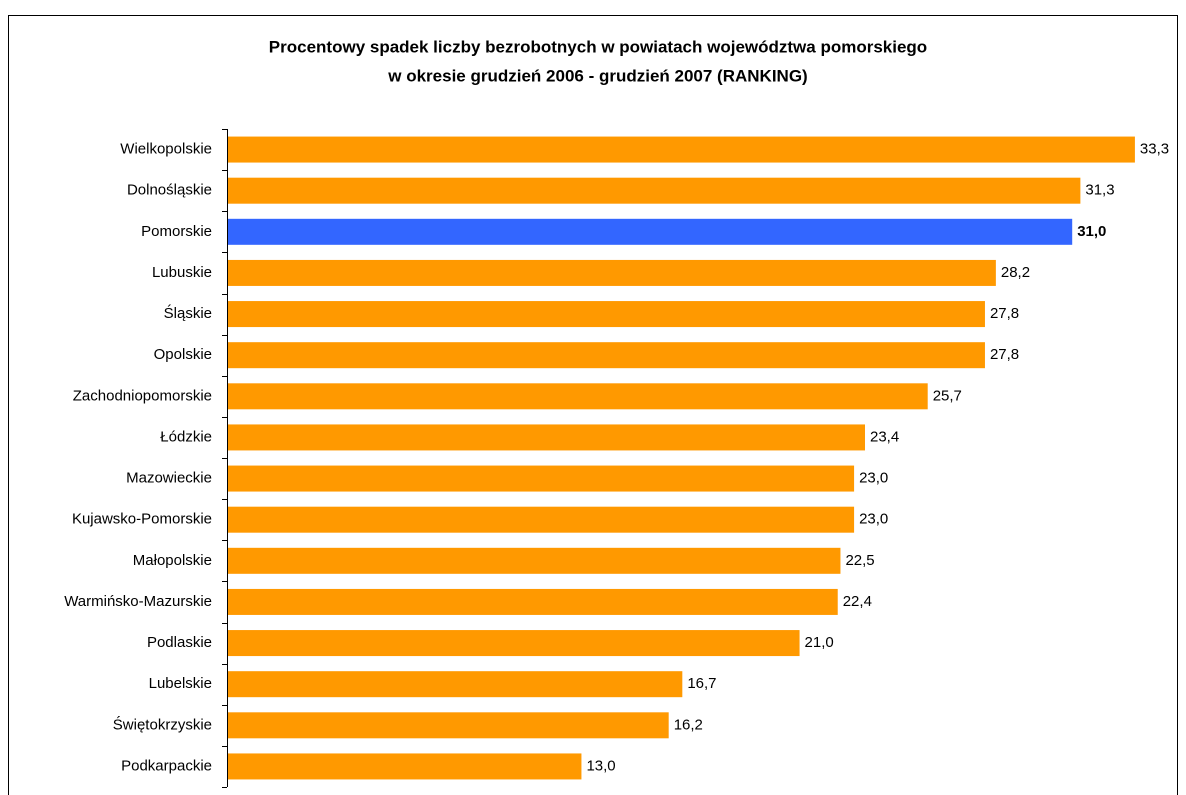  What do you see at coordinates (169, 190) in the screenshot?
I see `y-tick-label: Dolnośląskie` at bounding box center [169, 190].